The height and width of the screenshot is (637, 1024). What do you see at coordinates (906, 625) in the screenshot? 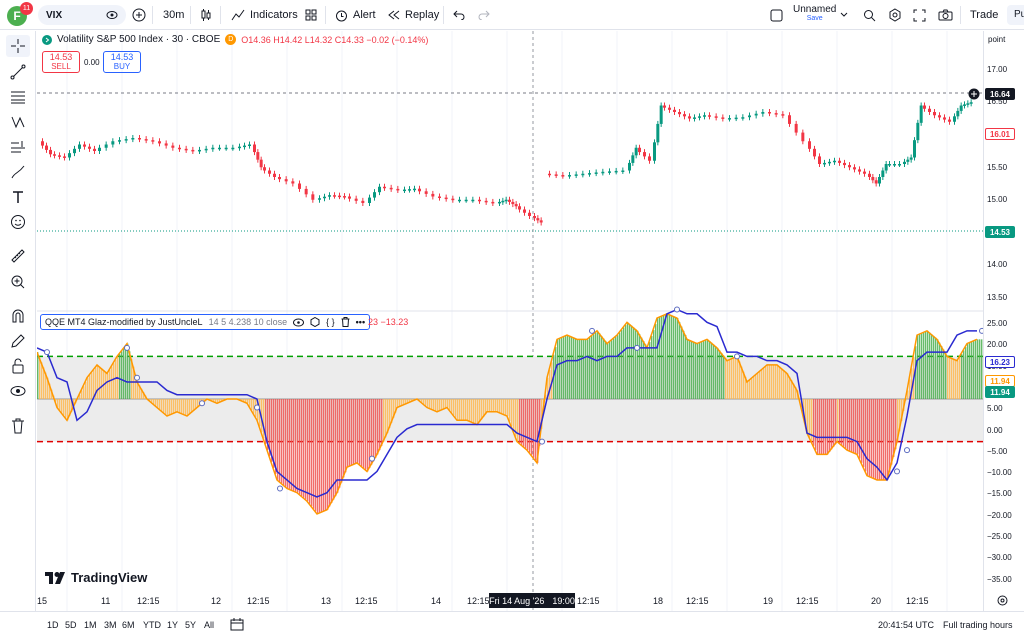
I see `utc-clock: 20:41:54 UTC` at bounding box center [906, 625].